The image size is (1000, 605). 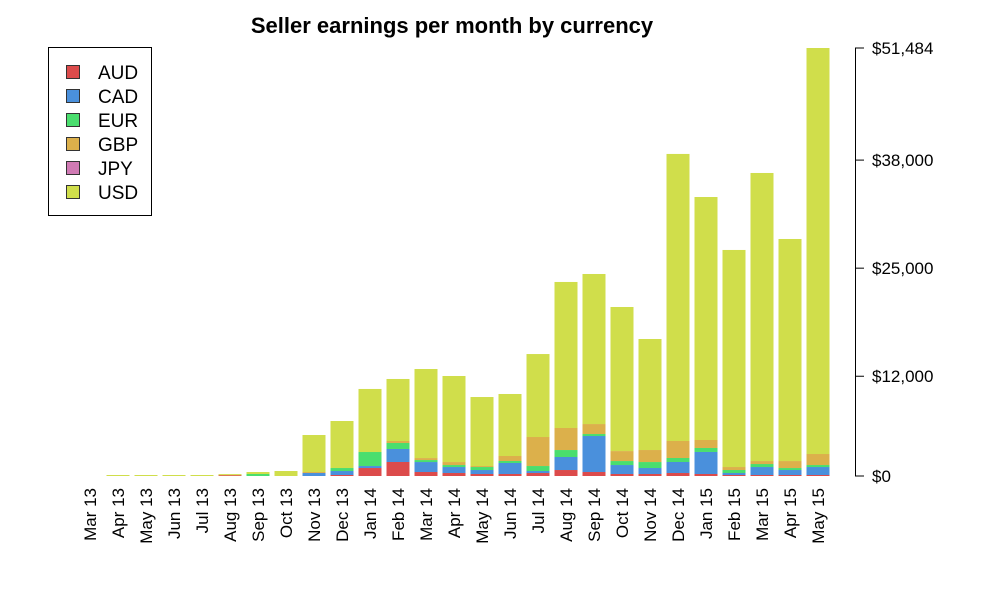 What do you see at coordinates (482, 516) in the screenshot?
I see `x-tick-label: May 14` at bounding box center [482, 516].